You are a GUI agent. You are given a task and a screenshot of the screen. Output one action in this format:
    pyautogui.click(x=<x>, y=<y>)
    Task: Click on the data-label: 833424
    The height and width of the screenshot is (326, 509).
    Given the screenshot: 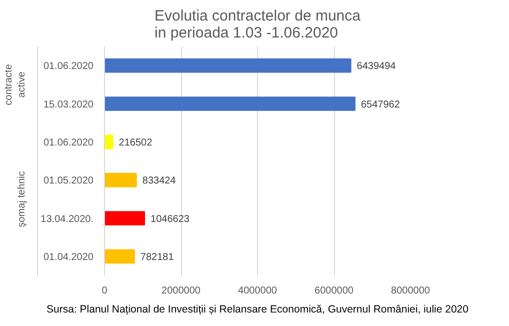 What is the action you would take?
    pyautogui.click(x=159, y=181)
    